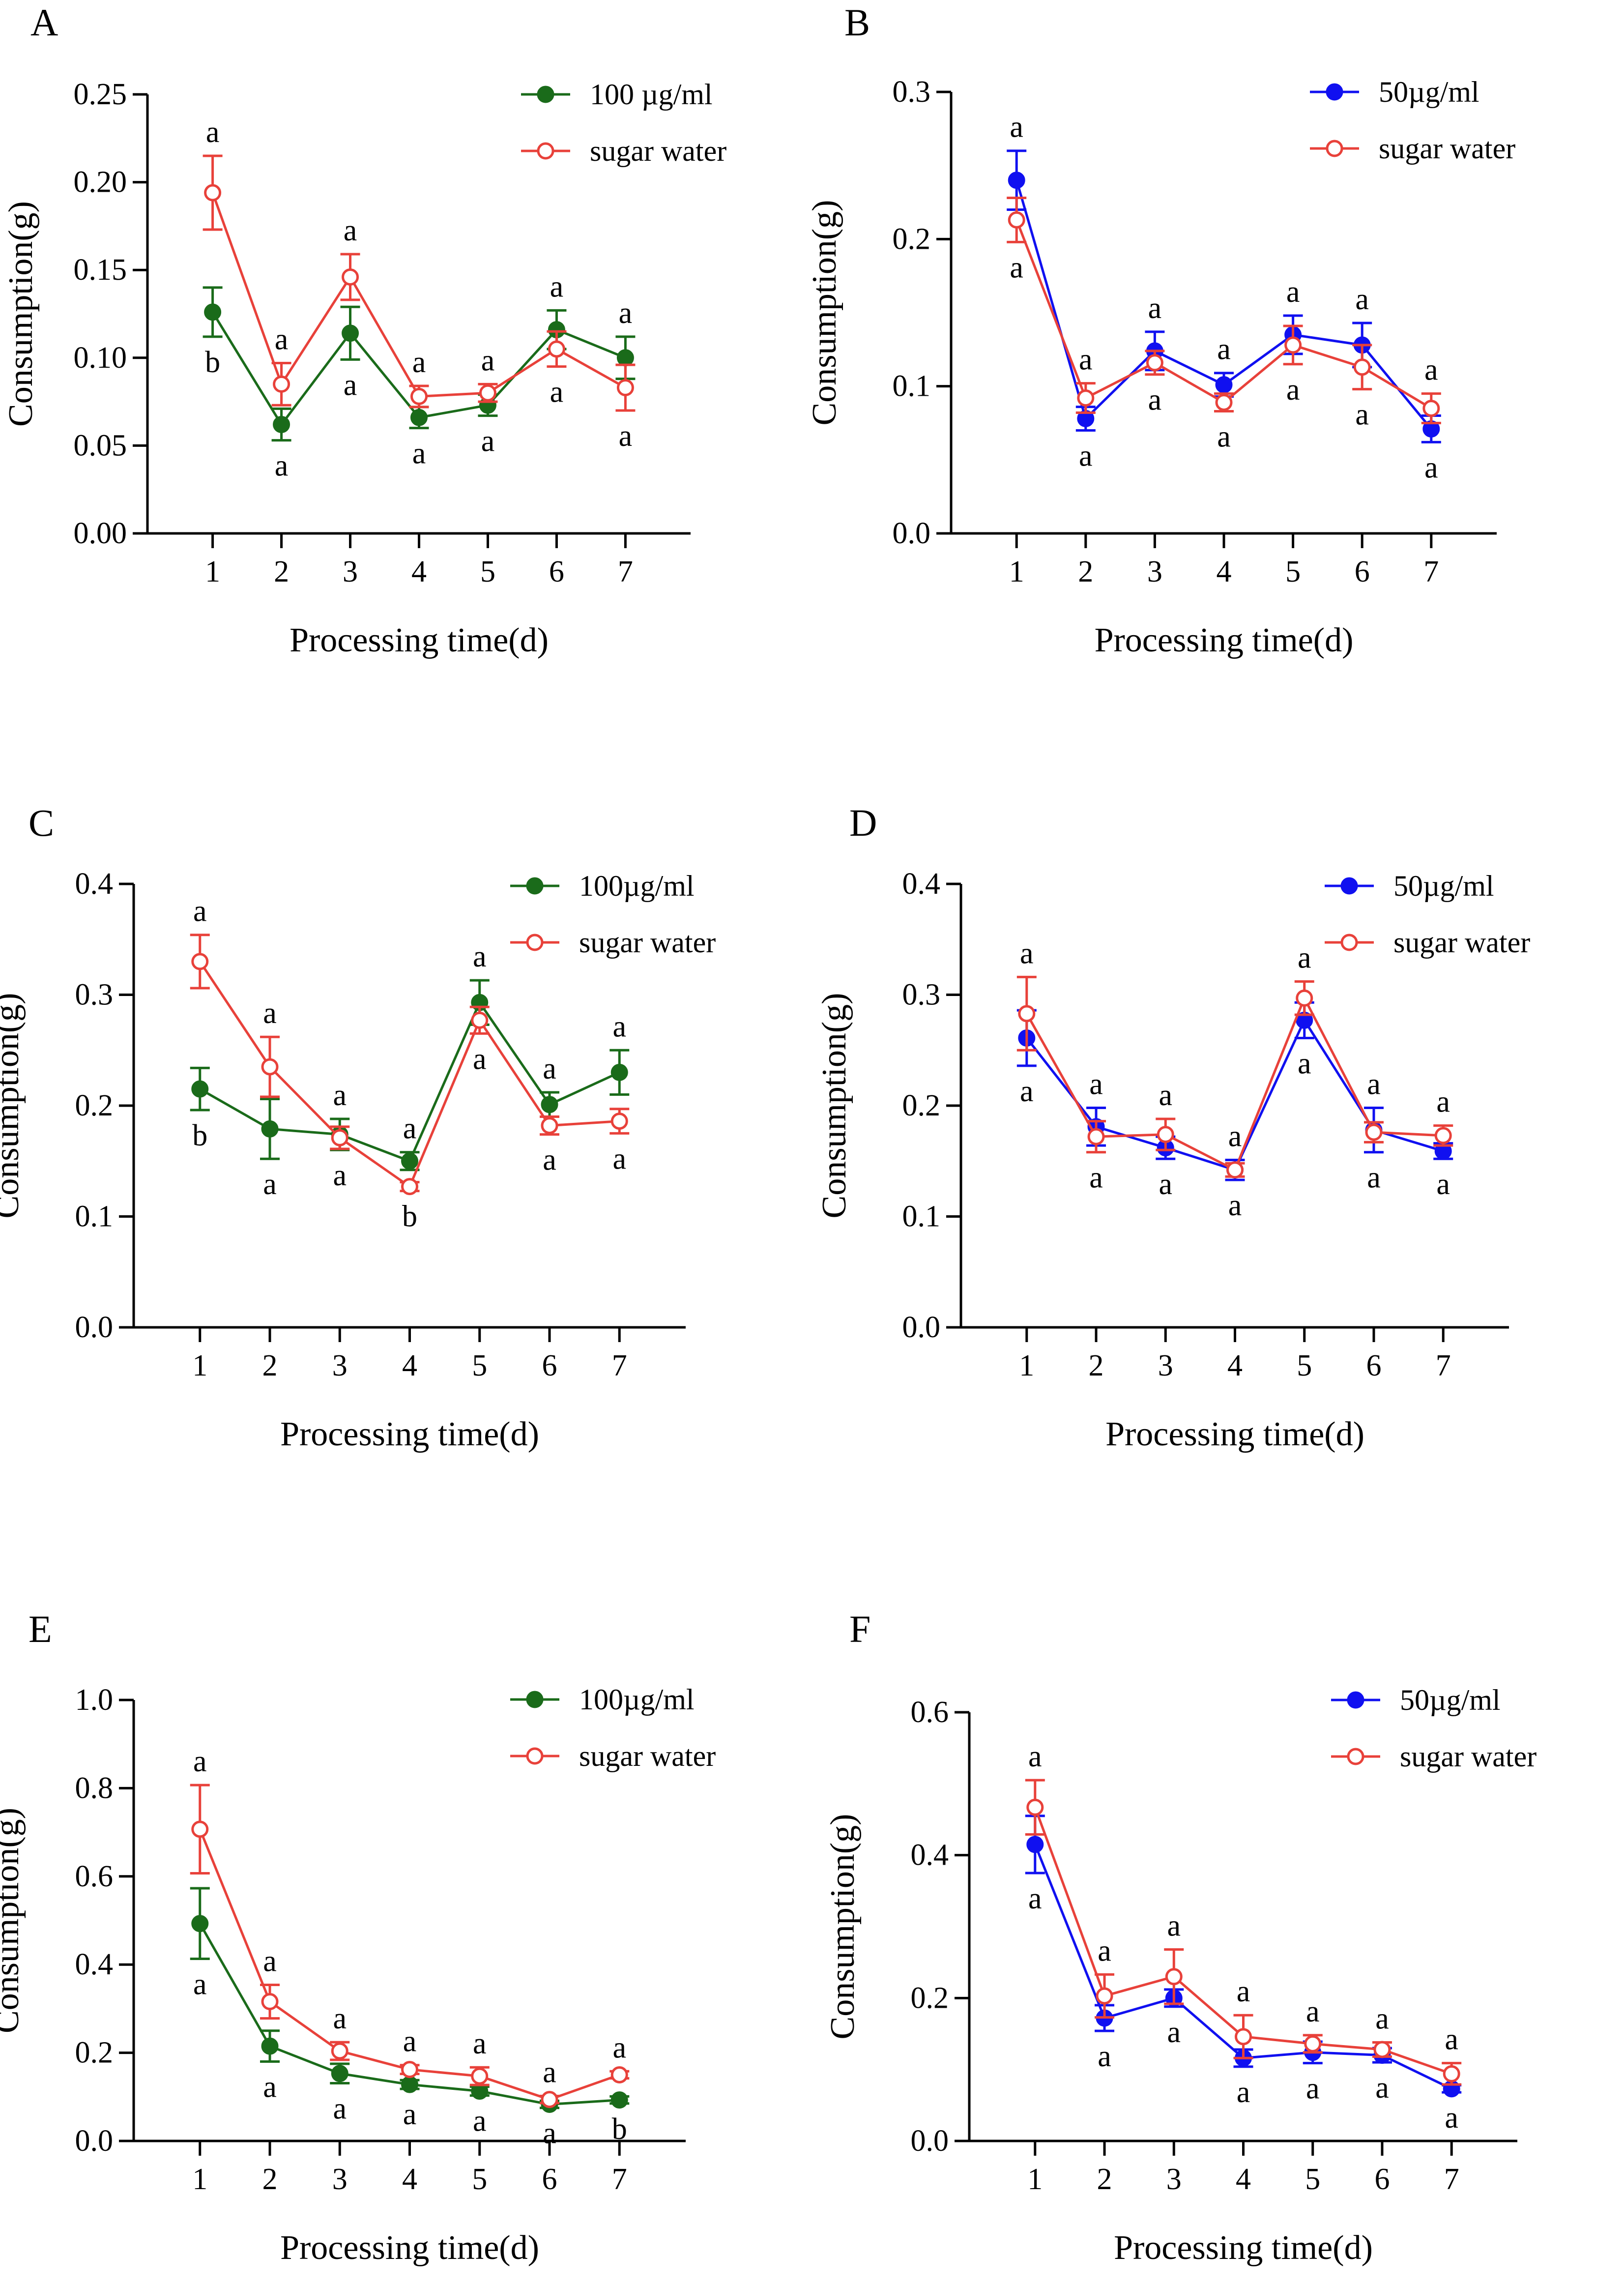 Image resolution: width=1624 pixels, height=2285 pixels. I want to click on y-tick-label-e: 0.8, so click(94, 1788).